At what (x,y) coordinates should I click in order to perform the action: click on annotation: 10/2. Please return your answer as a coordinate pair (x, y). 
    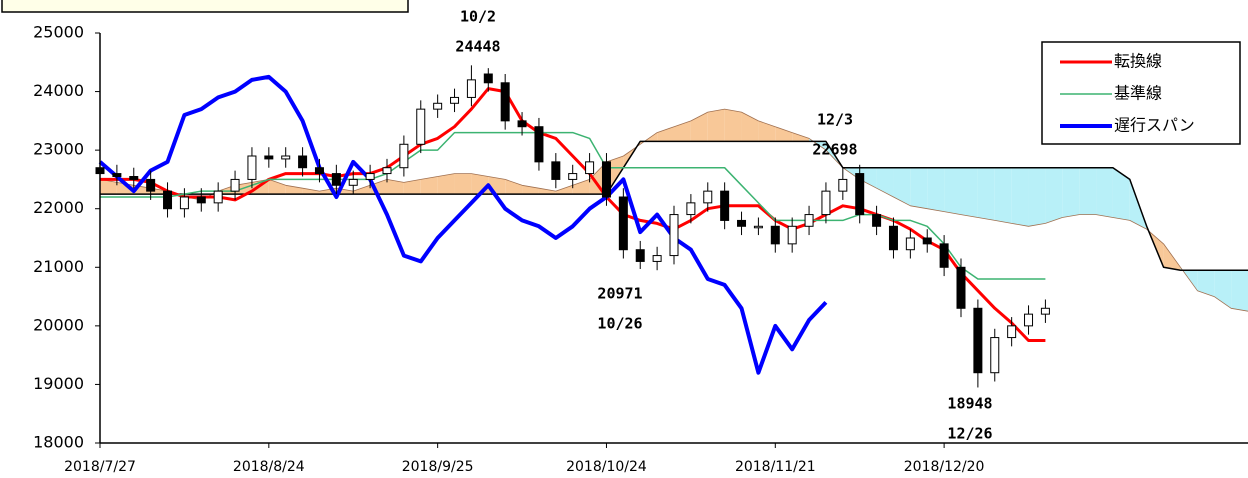
    Looking at the image, I should click on (478, 17).